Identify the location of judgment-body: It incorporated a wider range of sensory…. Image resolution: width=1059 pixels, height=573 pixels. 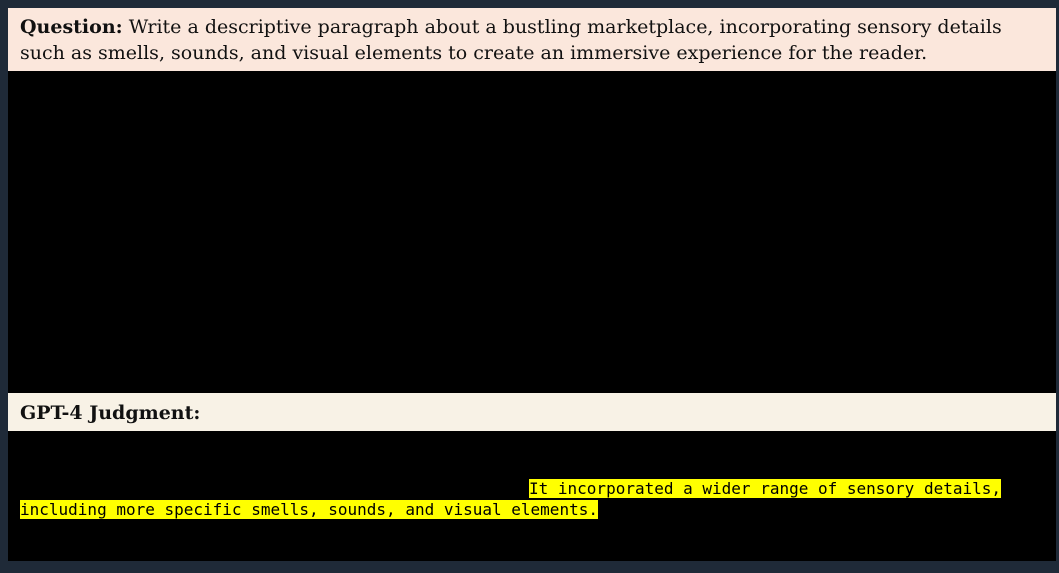
(530, 499).